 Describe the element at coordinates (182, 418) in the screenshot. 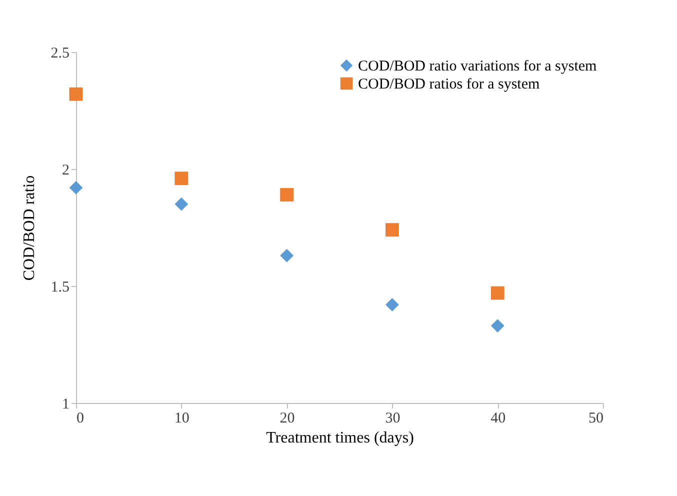

I see `x-tick-label: 10` at that location.